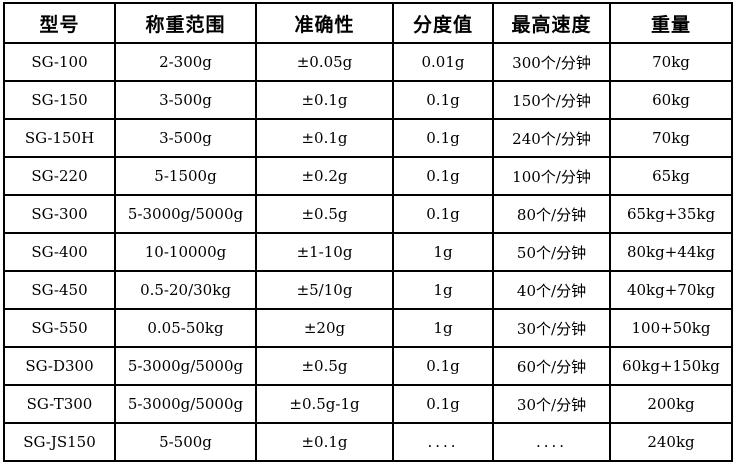  Describe the element at coordinates (59, 176) in the screenshot. I see `cell-model: SG-220` at that location.